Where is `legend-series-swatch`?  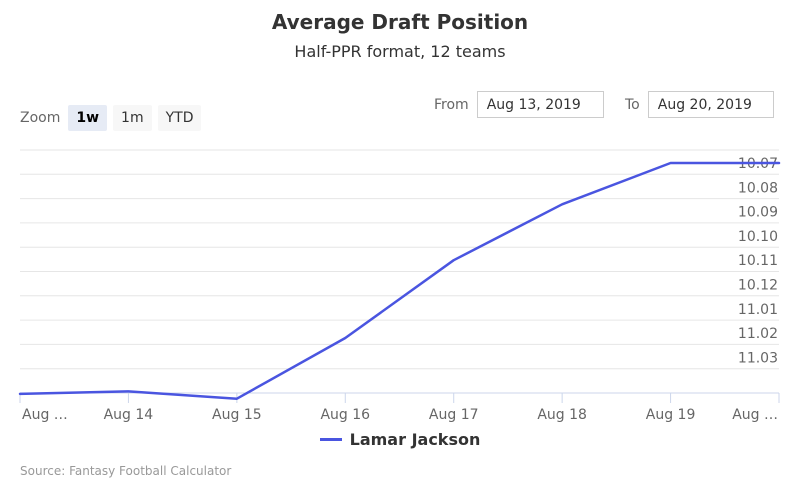
legend-series-swatch is located at coordinates (330, 439).